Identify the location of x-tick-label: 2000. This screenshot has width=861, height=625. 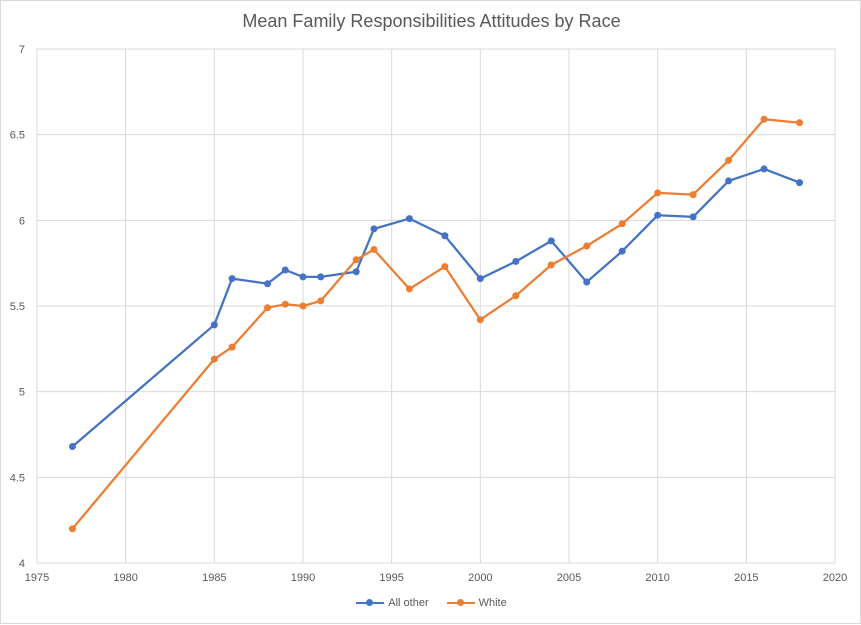
(480, 578).